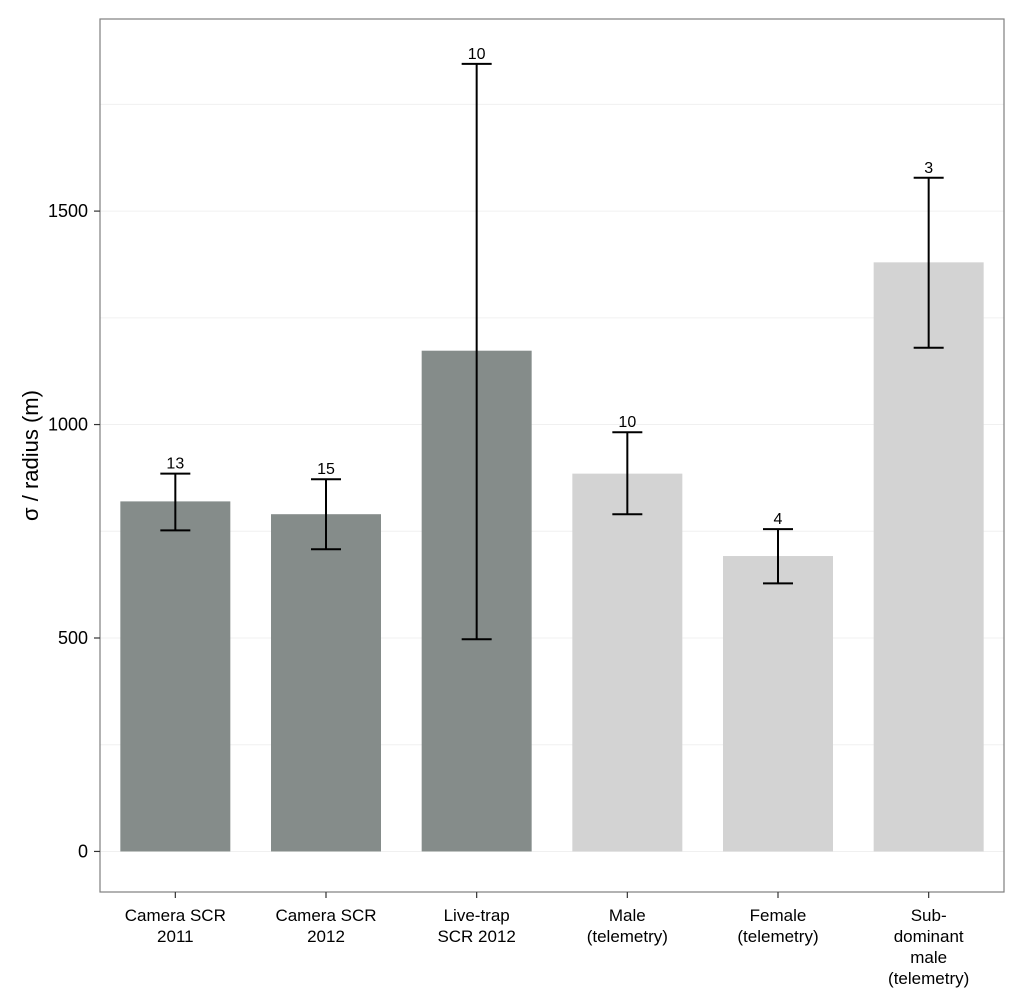  Describe the element at coordinates (477, 915) in the screenshot. I see `x-tick-label-line: Live-trap` at that location.